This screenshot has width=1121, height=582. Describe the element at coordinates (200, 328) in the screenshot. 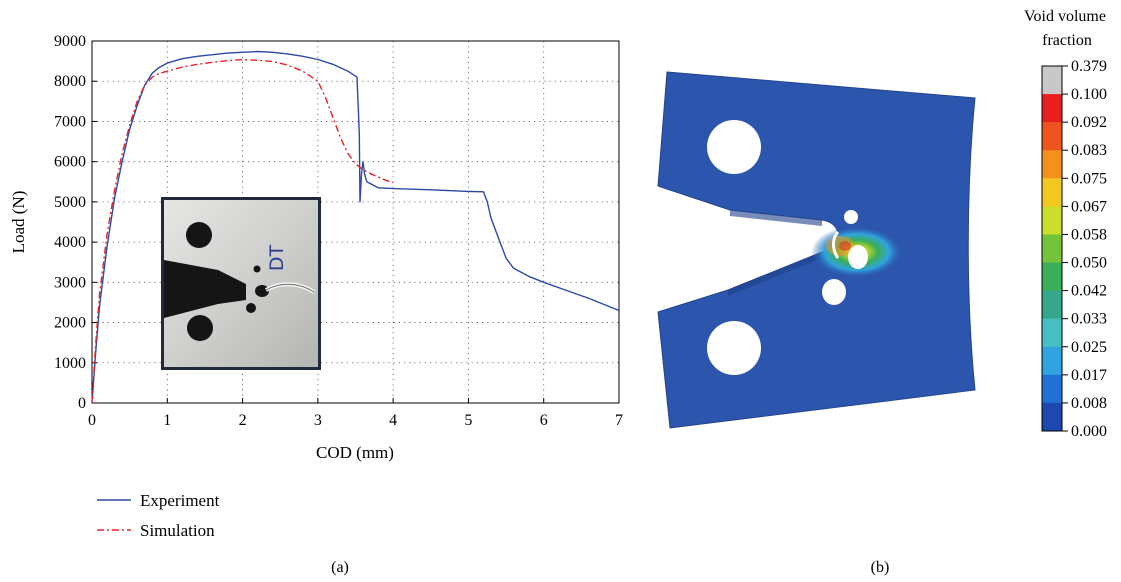

I see `inset-hole-bottom` at that location.